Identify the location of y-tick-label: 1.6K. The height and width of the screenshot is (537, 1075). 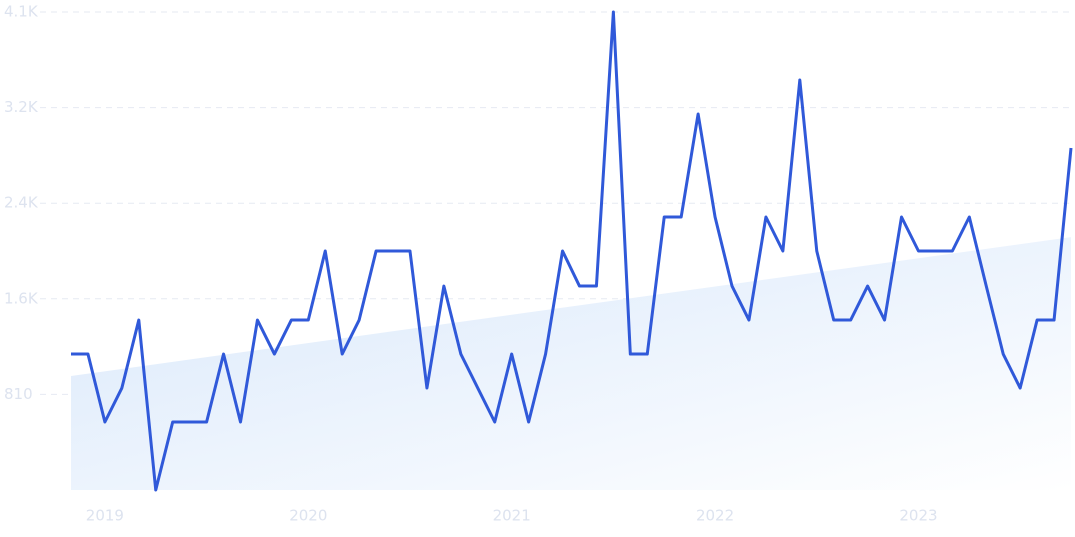
(21, 298).